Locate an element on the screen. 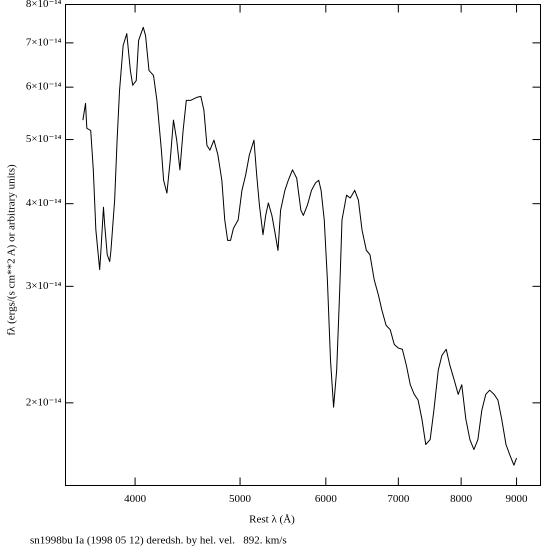 This screenshot has width=542, height=548. y-tick-label: 5×10⁻¹⁴ is located at coordinates (44, 139).